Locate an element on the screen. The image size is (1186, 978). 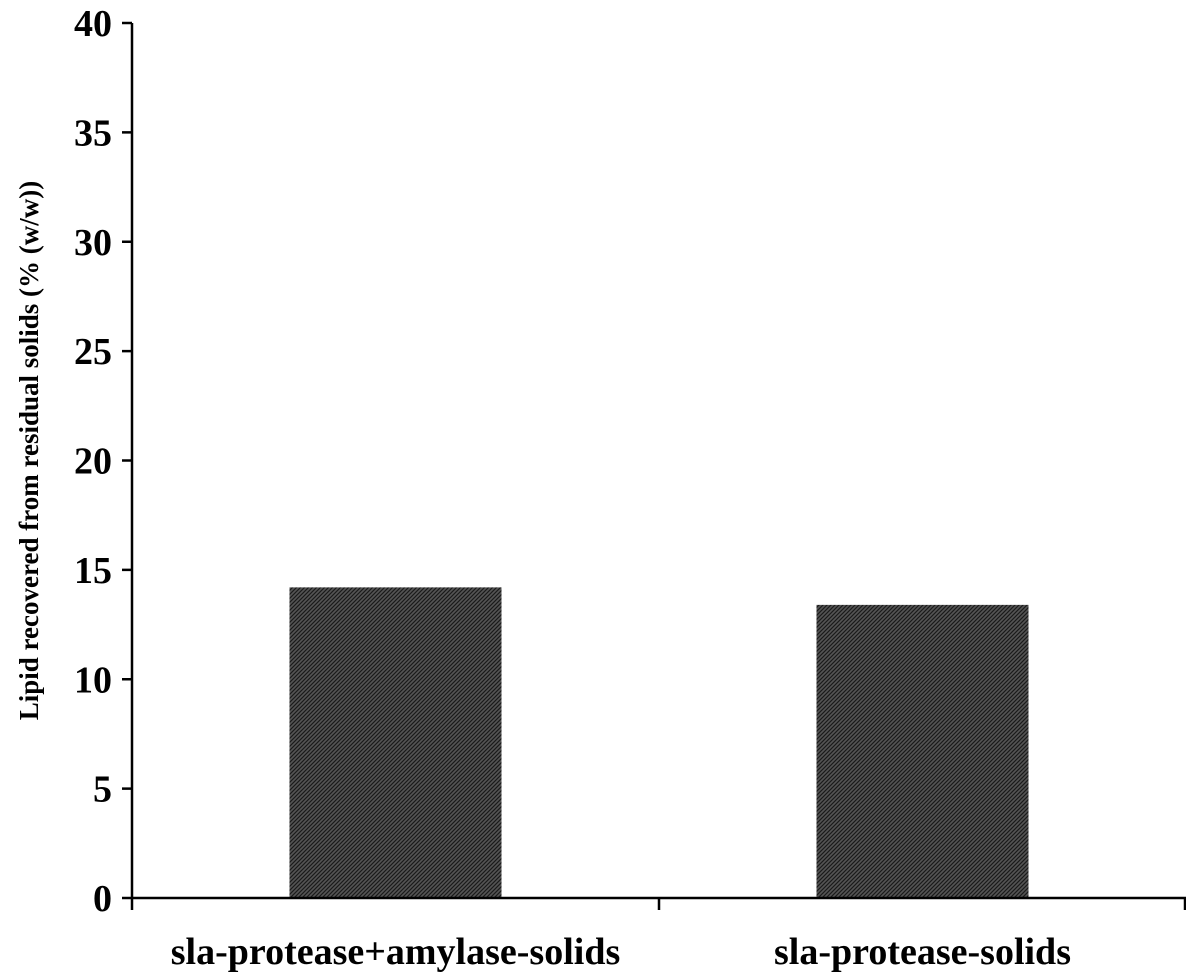
y-ticks-layer: 0 5 10 15 20 25 30 35 40 is located at coordinates (103, 461).